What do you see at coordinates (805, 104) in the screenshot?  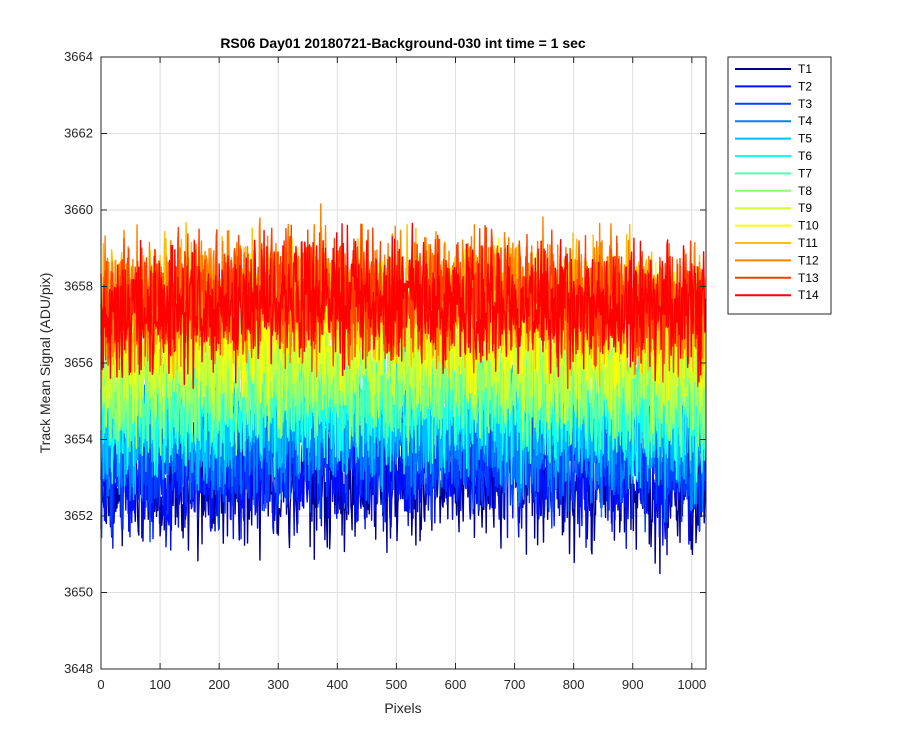 I see `legend-label-t3: T3` at bounding box center [805, 104].